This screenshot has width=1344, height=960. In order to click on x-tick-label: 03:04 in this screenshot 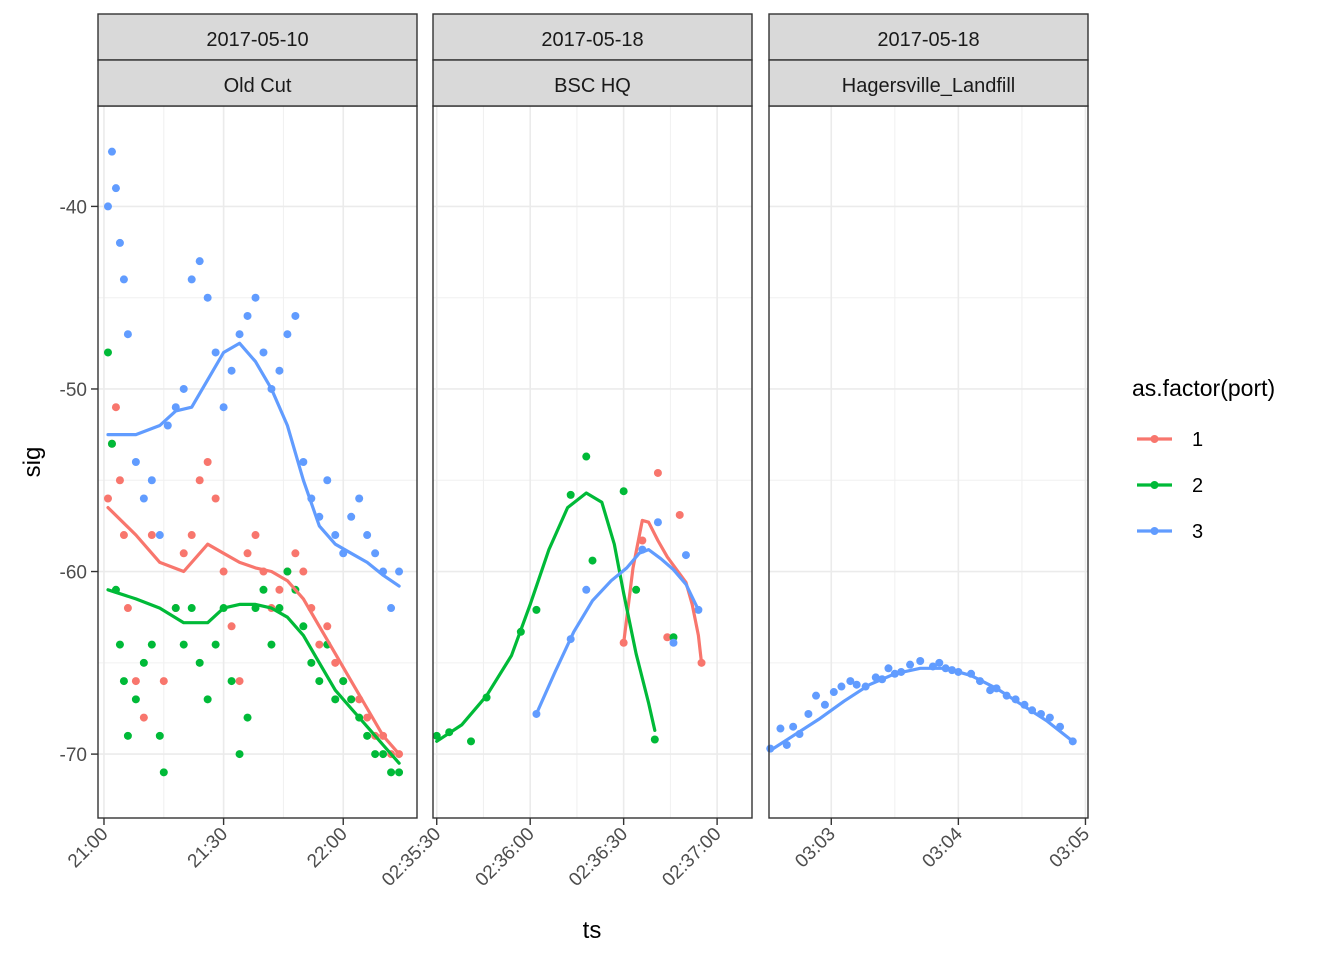, I will do `click(942, 847)`.